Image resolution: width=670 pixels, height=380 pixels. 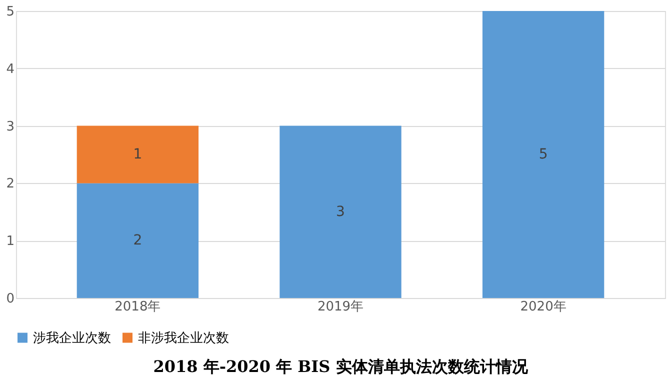 I want to click on data-label: 2, so click(x=137, y=240).